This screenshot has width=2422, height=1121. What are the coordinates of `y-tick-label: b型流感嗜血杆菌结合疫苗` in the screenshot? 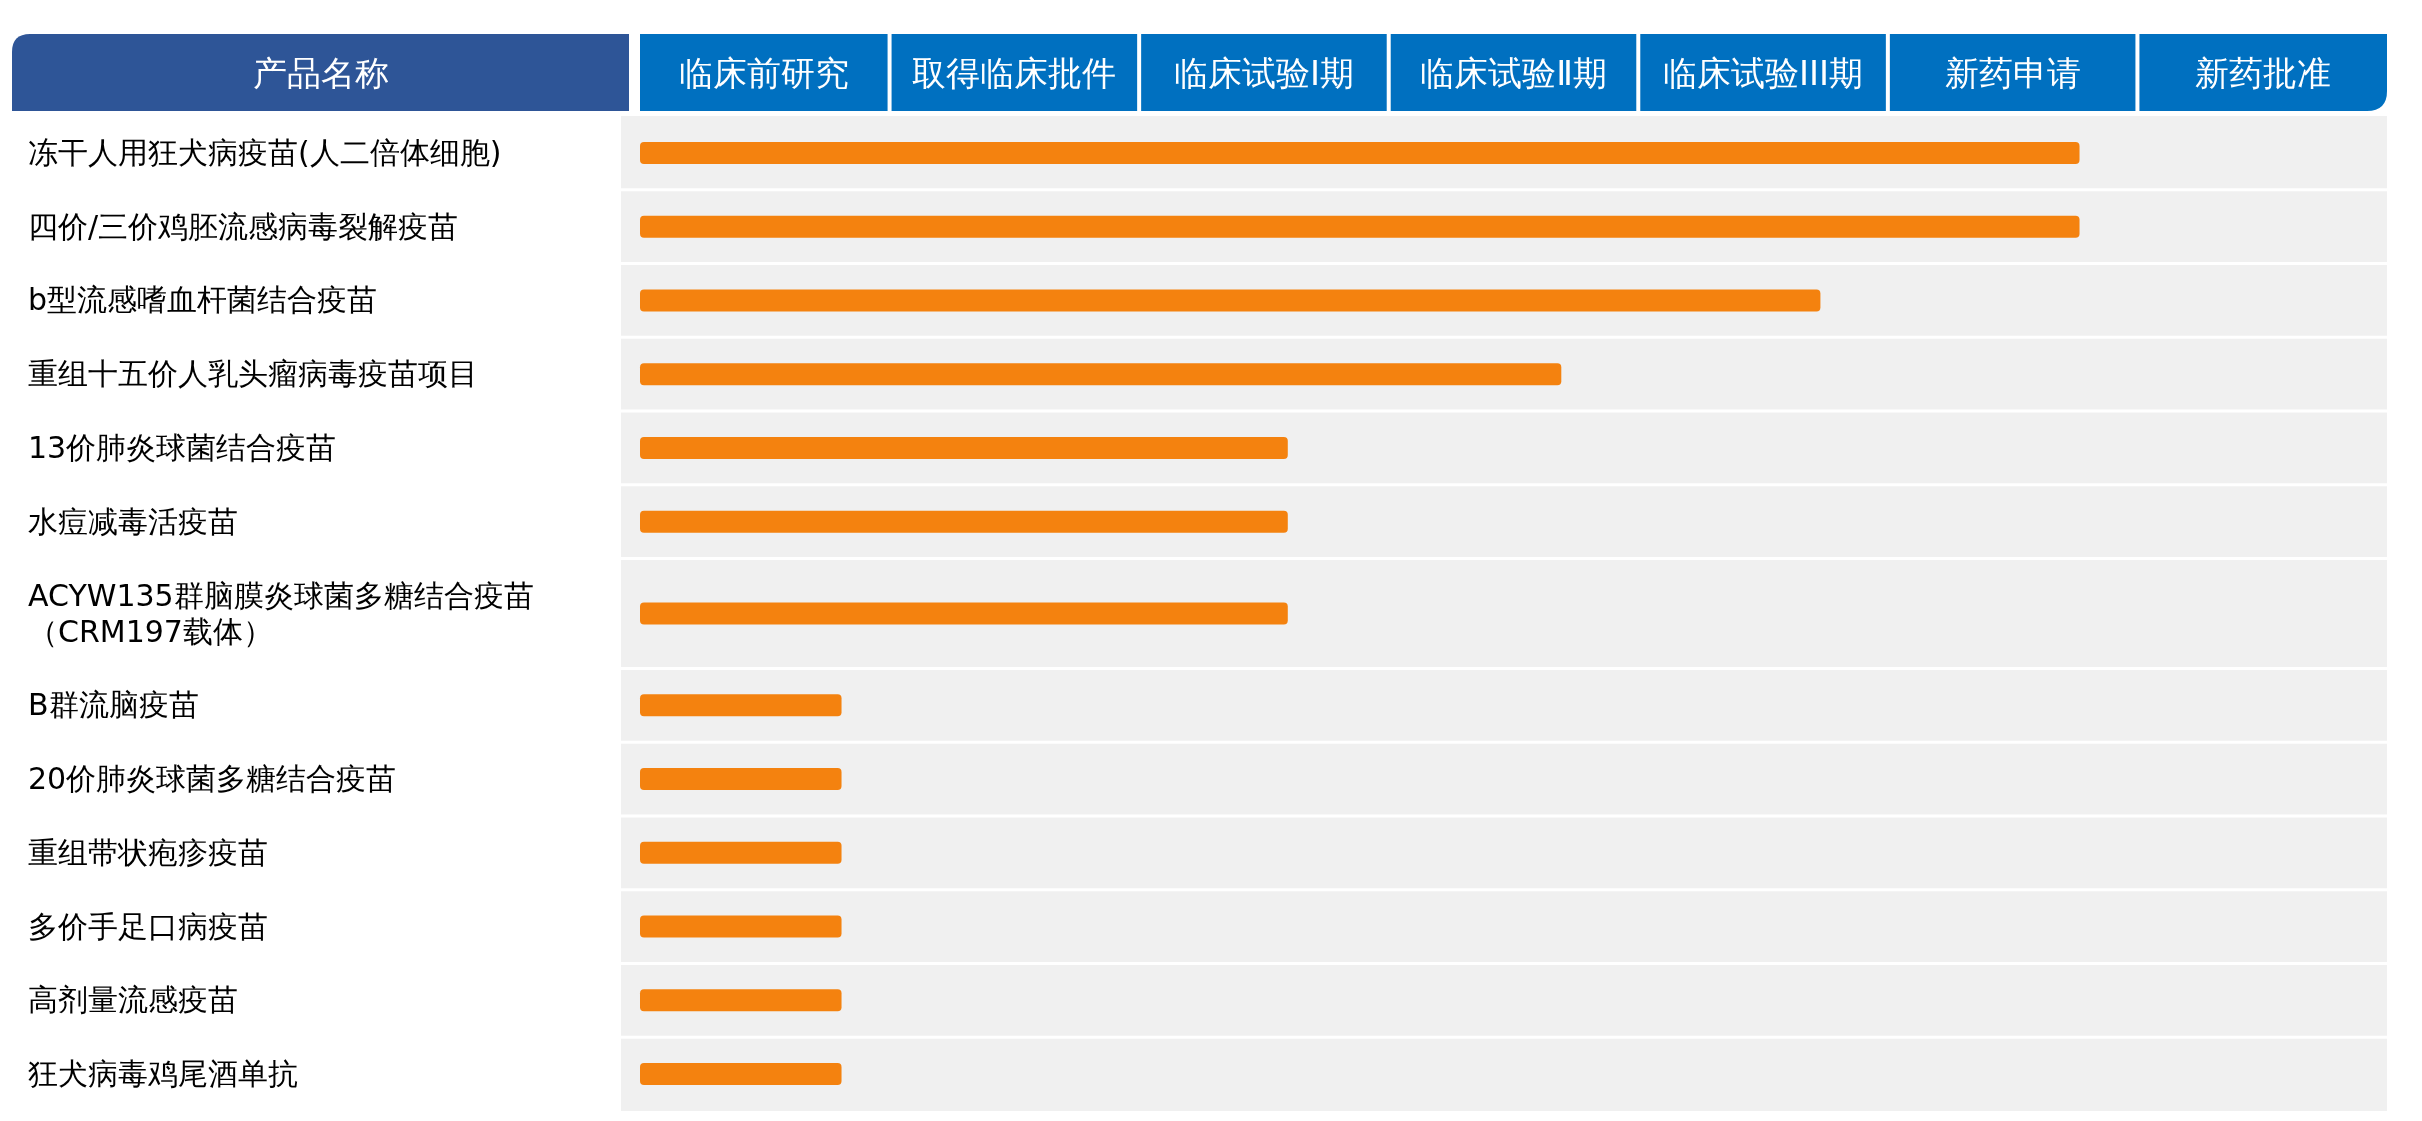 It's located at (203, 300).